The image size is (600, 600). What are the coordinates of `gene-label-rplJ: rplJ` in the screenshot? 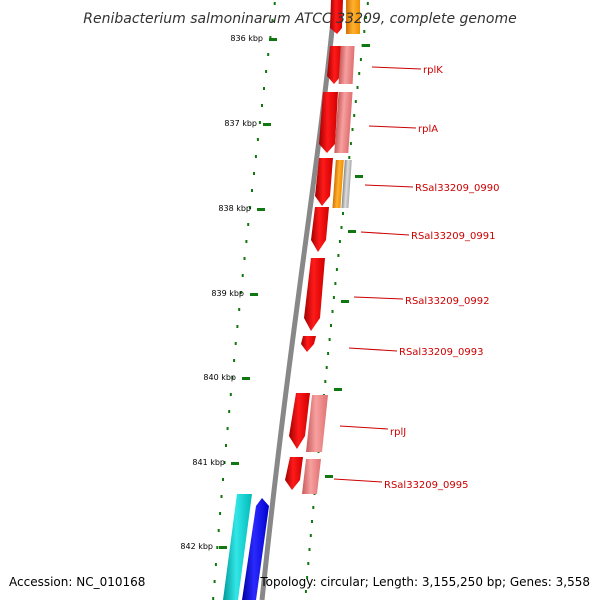 It's located at (372, 431).